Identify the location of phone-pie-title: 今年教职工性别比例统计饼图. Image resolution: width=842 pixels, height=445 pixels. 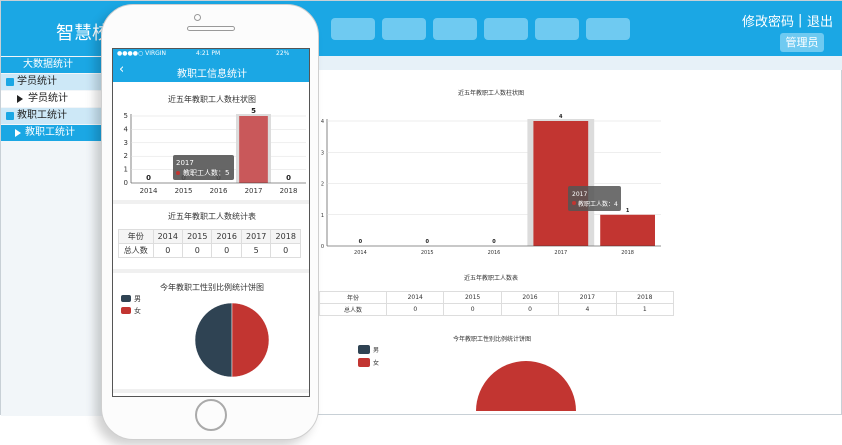
(212, 287).